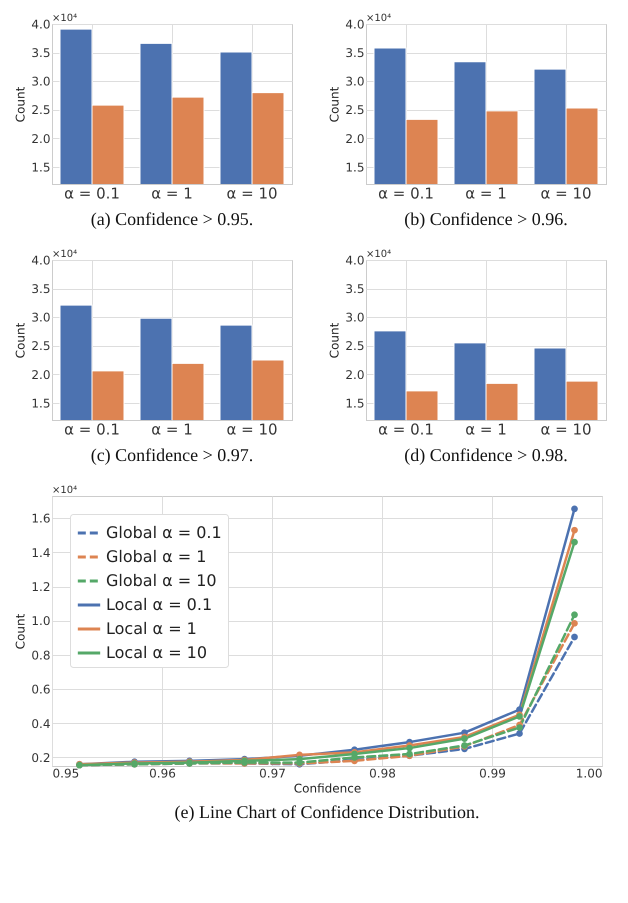 The image size is (628, 903). I want to click on x-tick-label: 0.97, so click(272, 773).